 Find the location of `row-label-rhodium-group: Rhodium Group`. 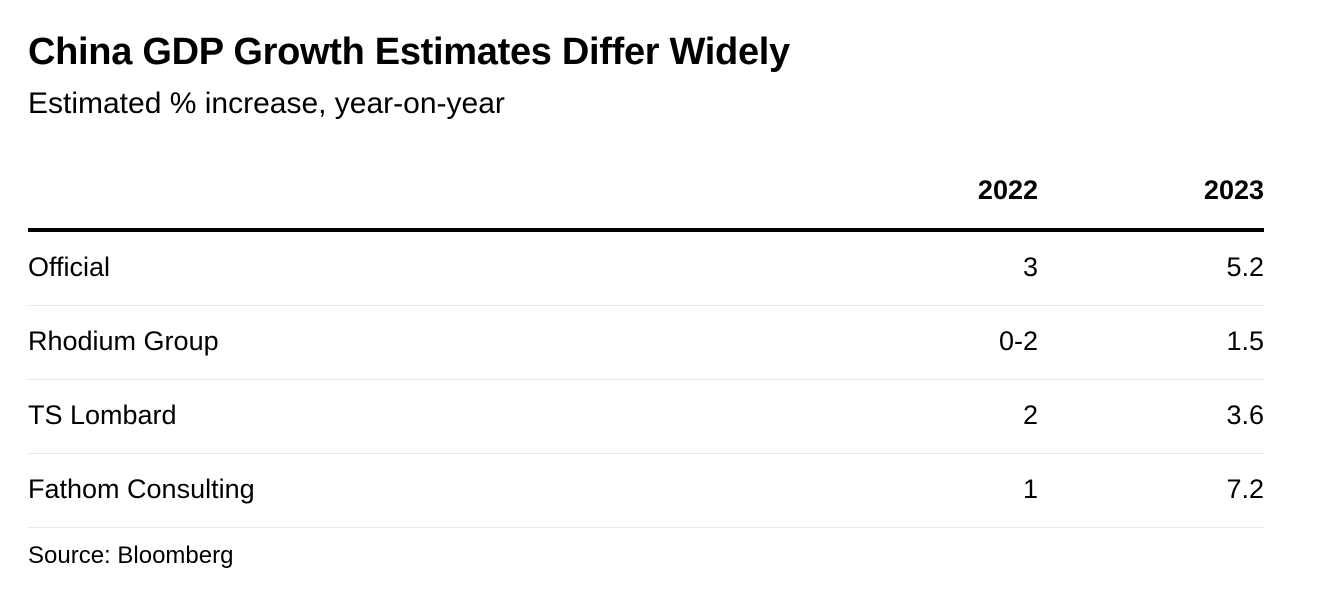

row-label-rhodium-group: Rhodium Group is located at coordinates (123, 341).